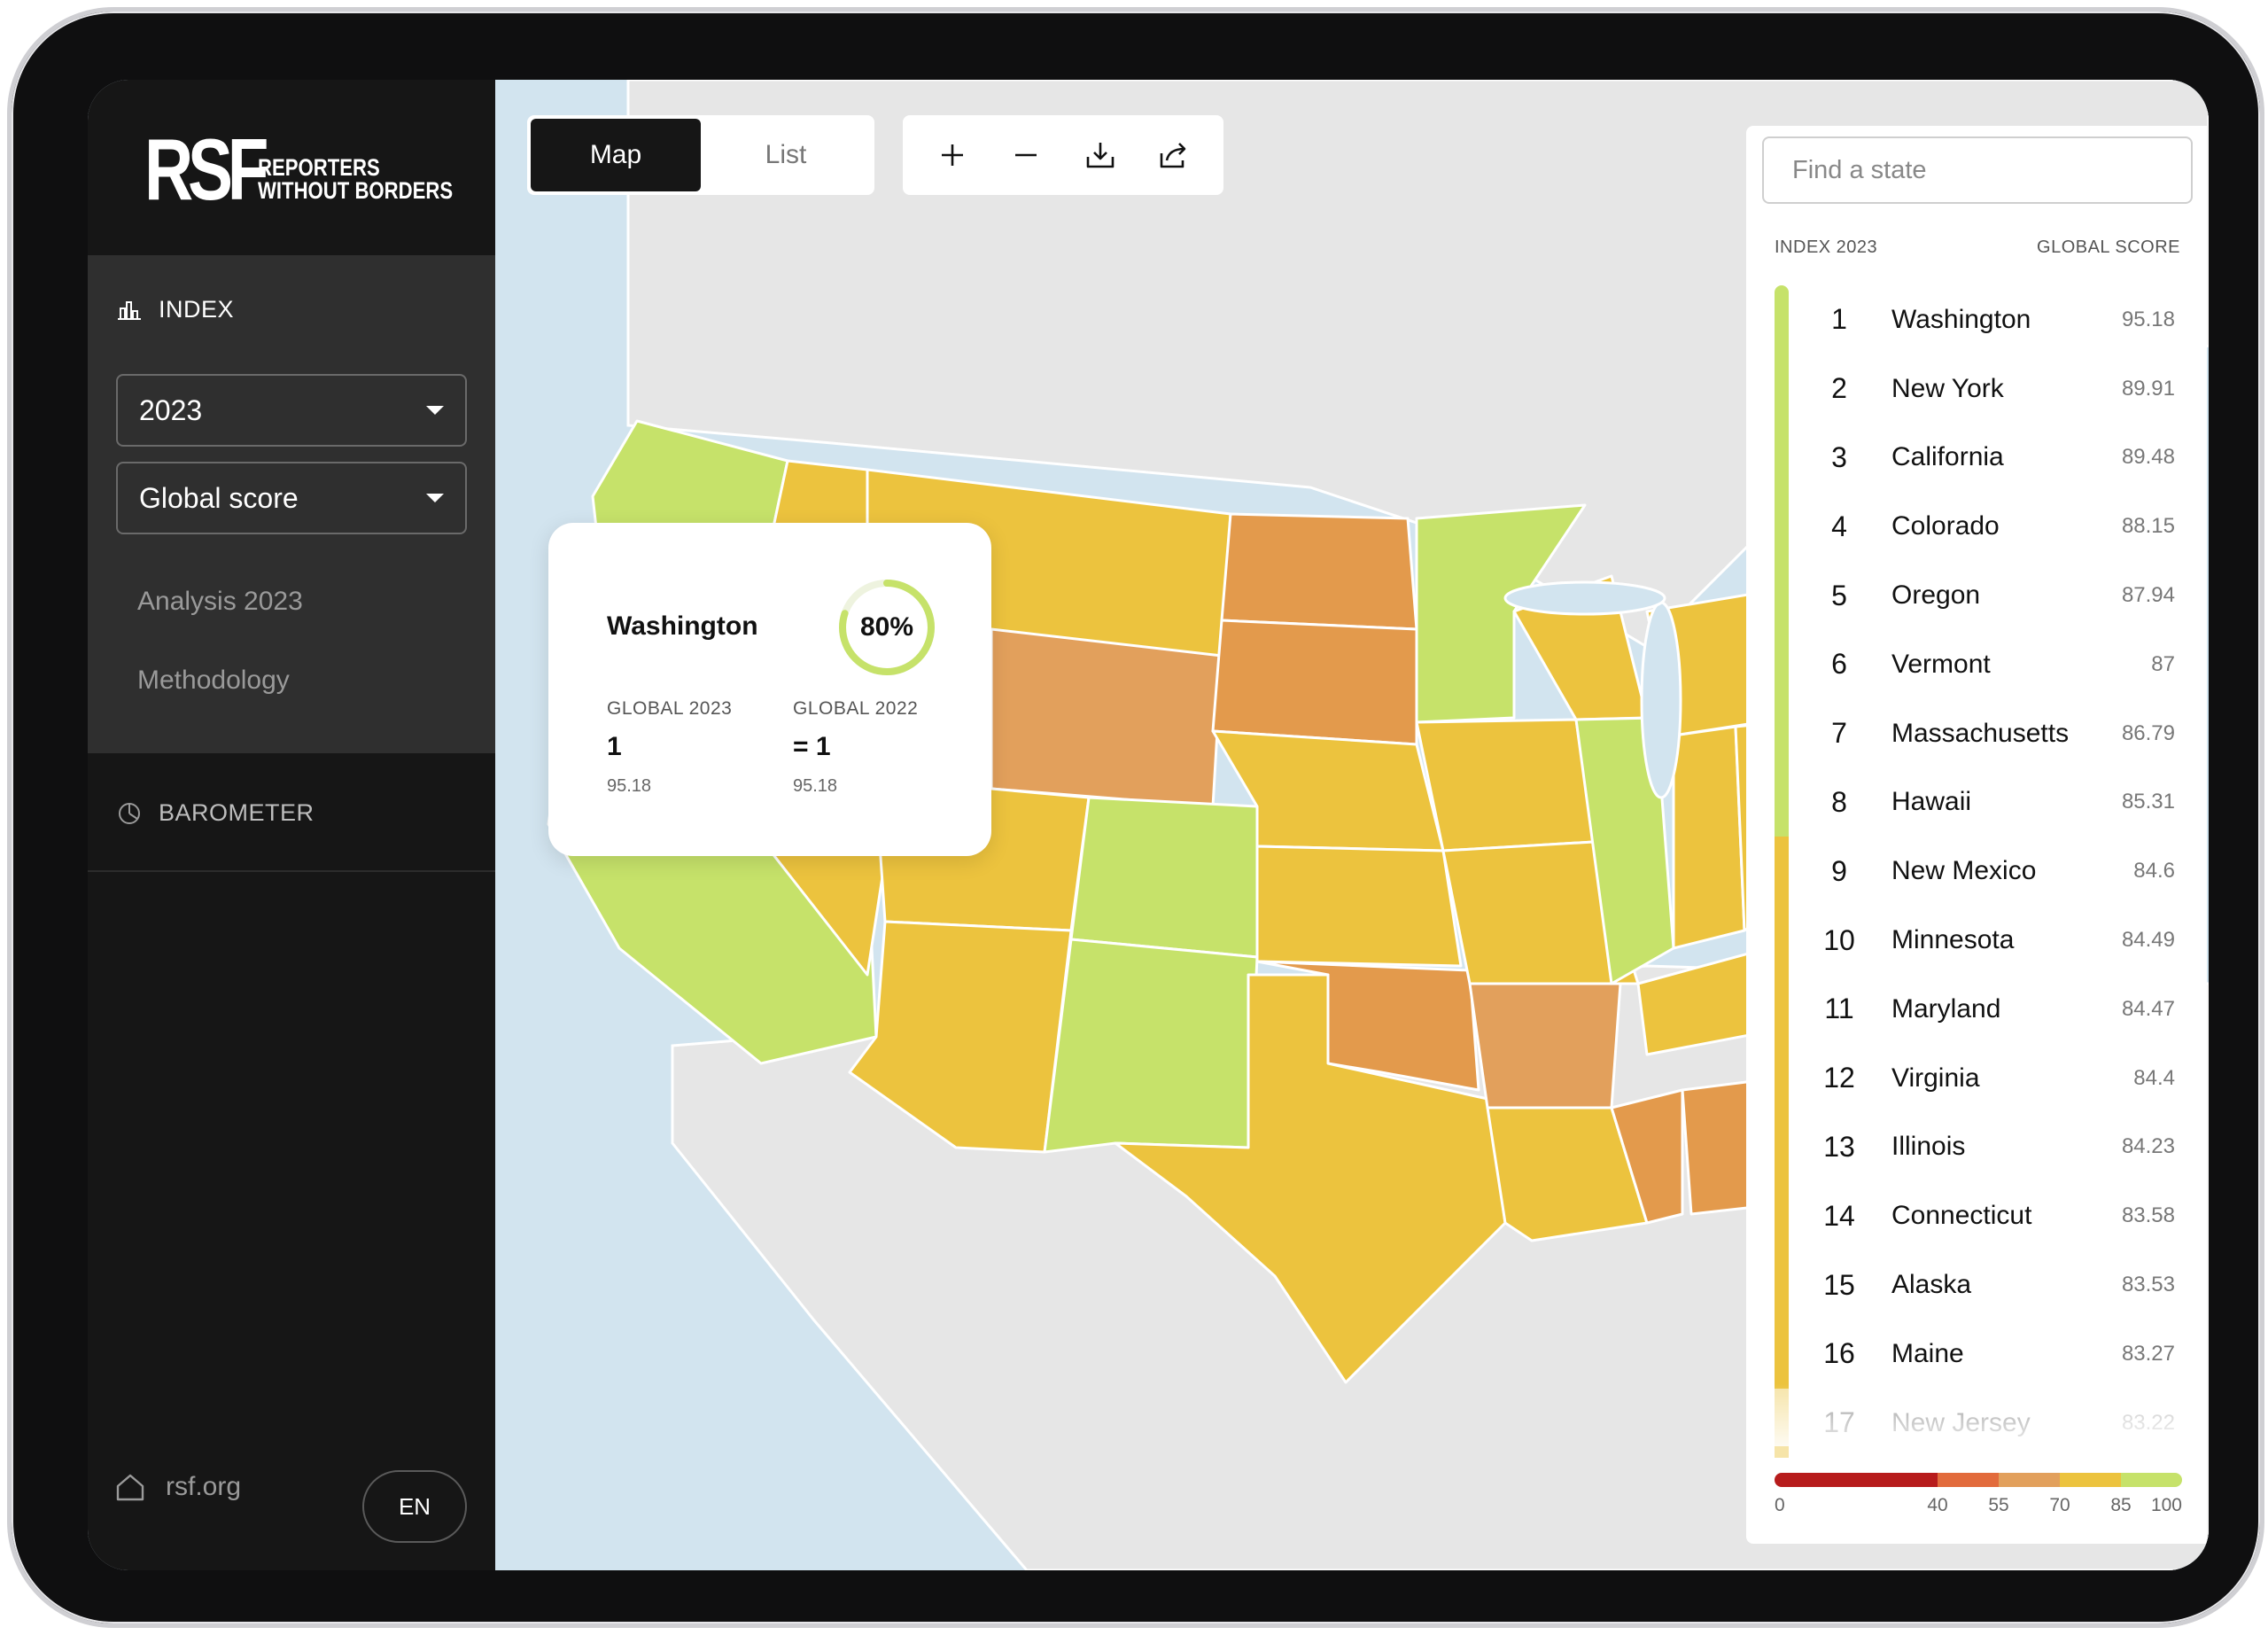 This screenshot has height=1635, width=2268. I want to click on legend-tick: 0, so click(1780, 1505).